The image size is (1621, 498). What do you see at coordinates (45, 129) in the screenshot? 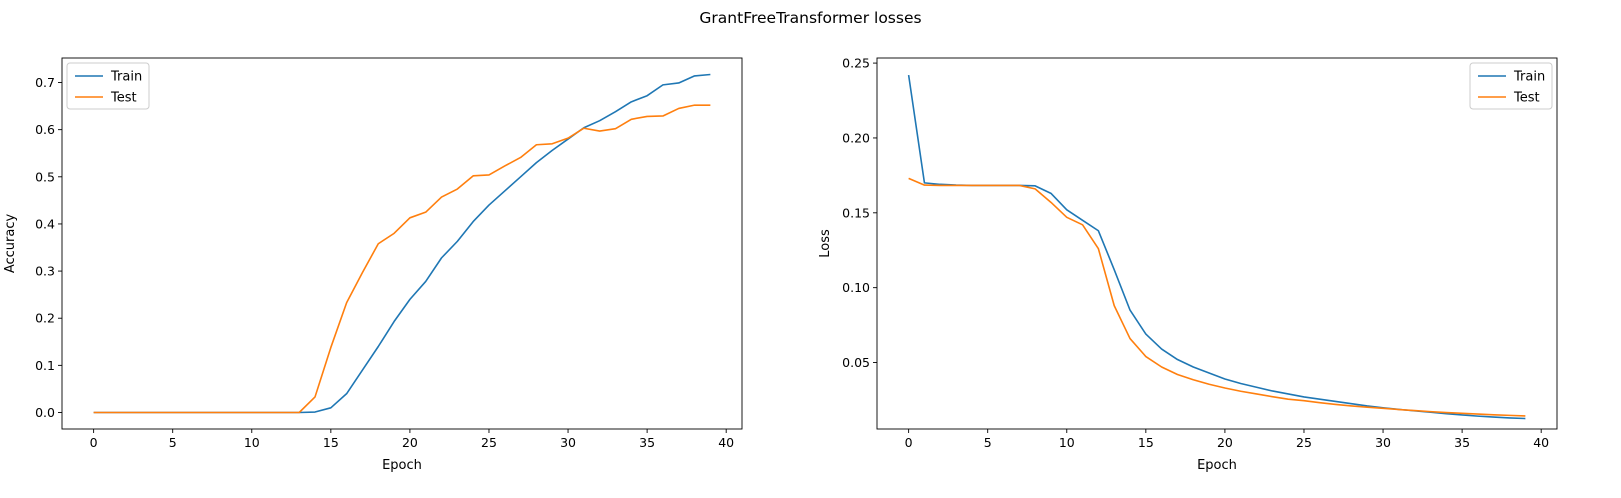
I see `y-tick-label: 0.6` at bounding box center [45, 129].